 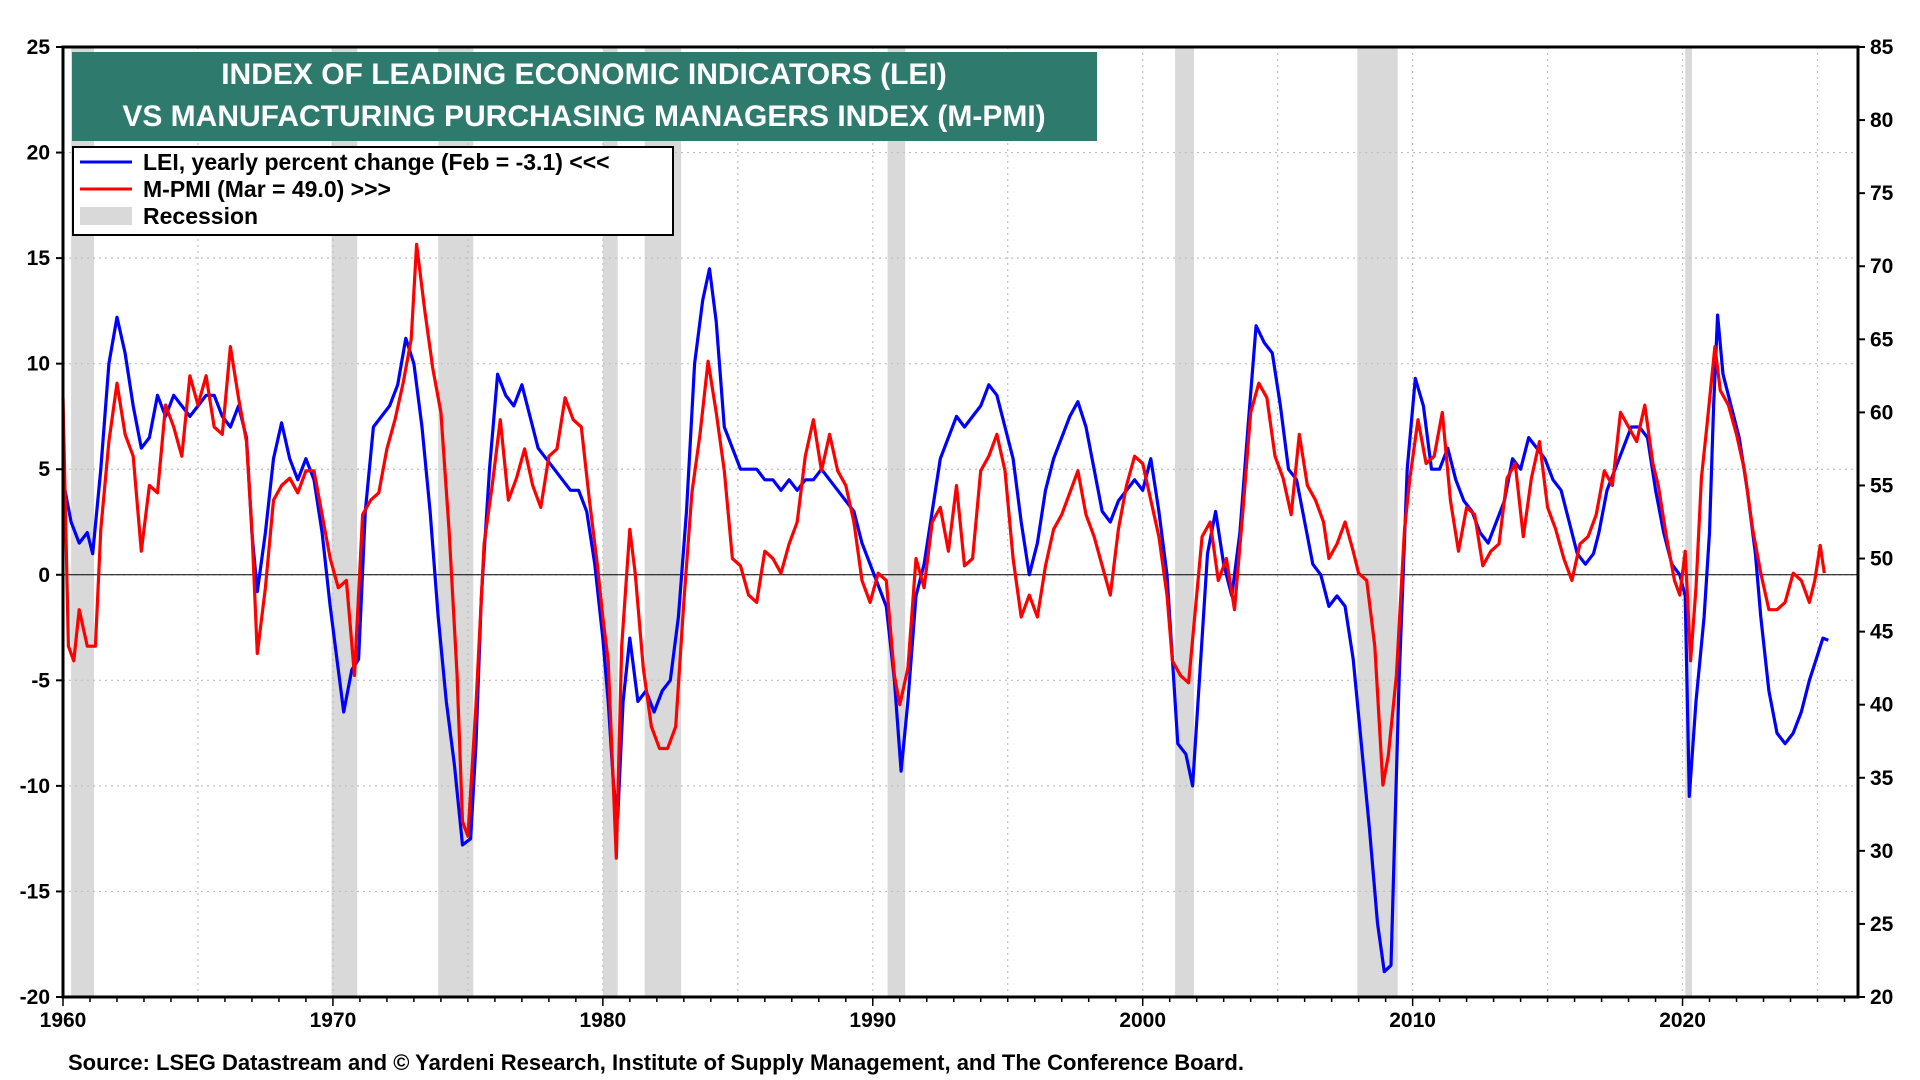 What do you see at coordinates (41, 522) in the screenshot?
I see `left-axis: -20 -15 -10 -5 0 5 10 15 20 25` at bounding box center [41, 522].